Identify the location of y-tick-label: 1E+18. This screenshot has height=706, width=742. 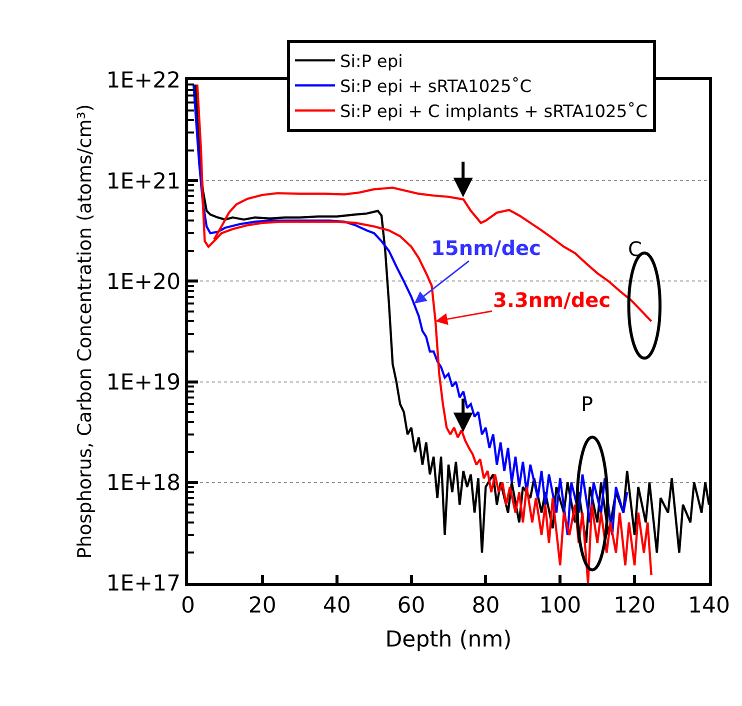
(143, 483).